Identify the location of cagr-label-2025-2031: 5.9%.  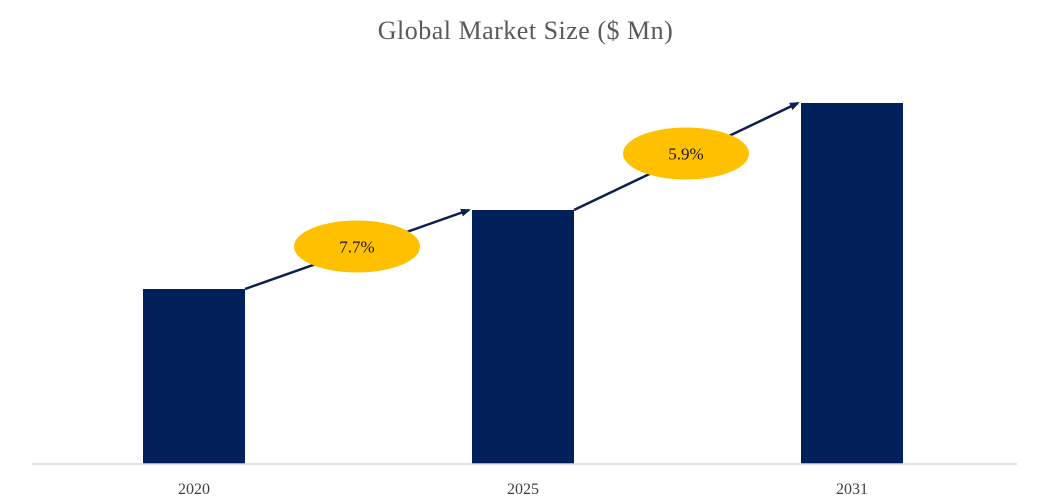
(685, 154).